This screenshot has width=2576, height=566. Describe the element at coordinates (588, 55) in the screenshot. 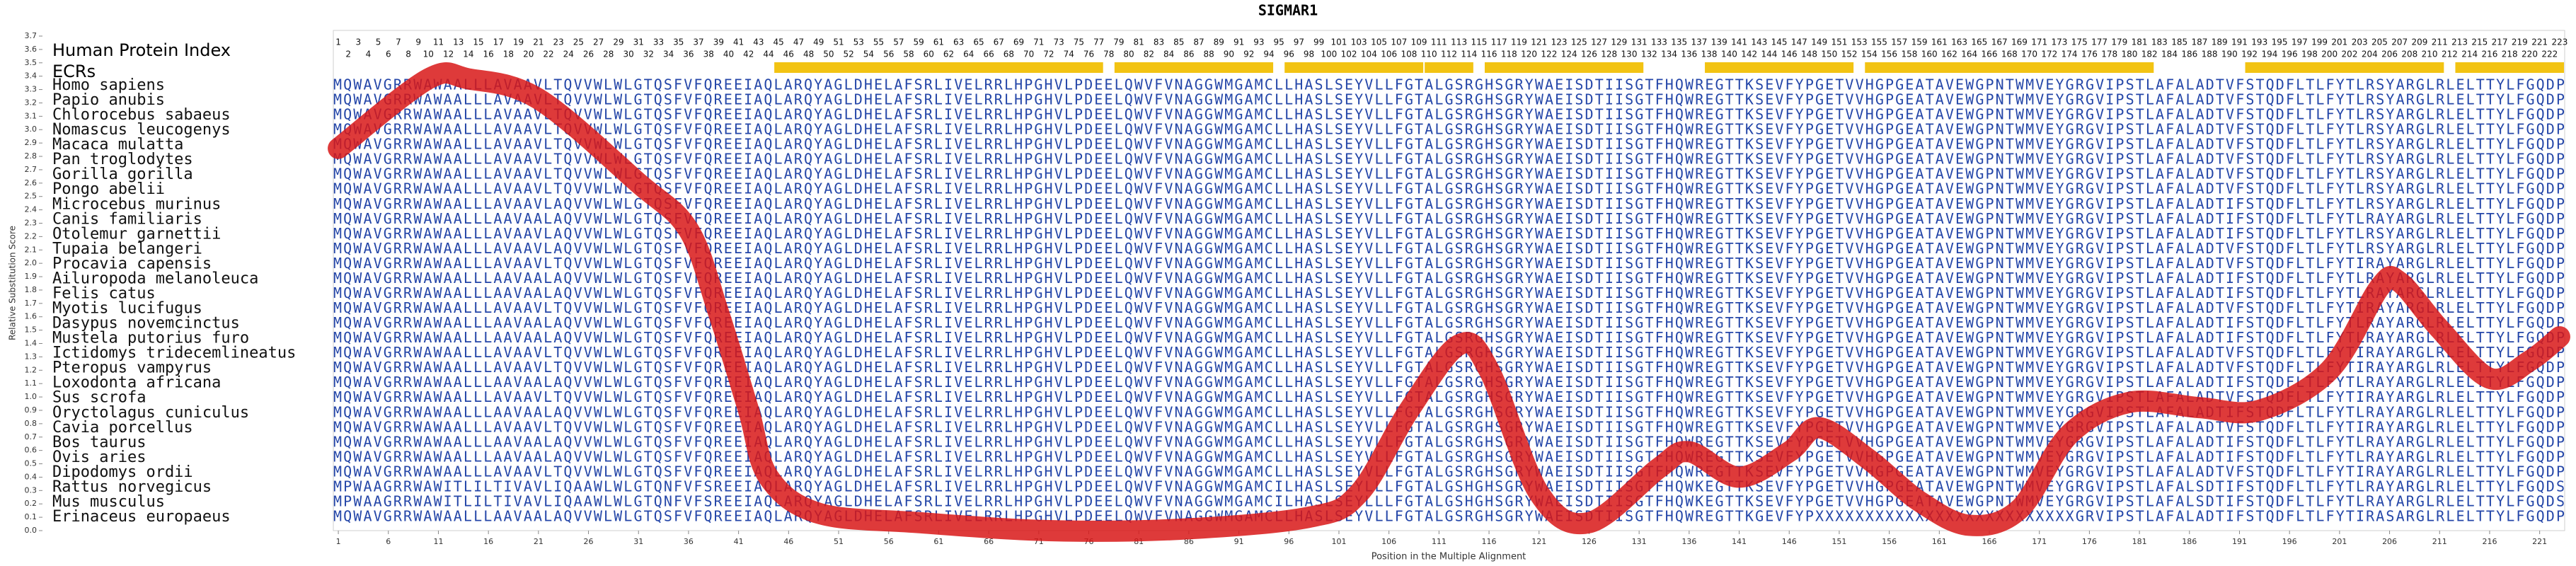

I see `human-index-number: 26` at that location.